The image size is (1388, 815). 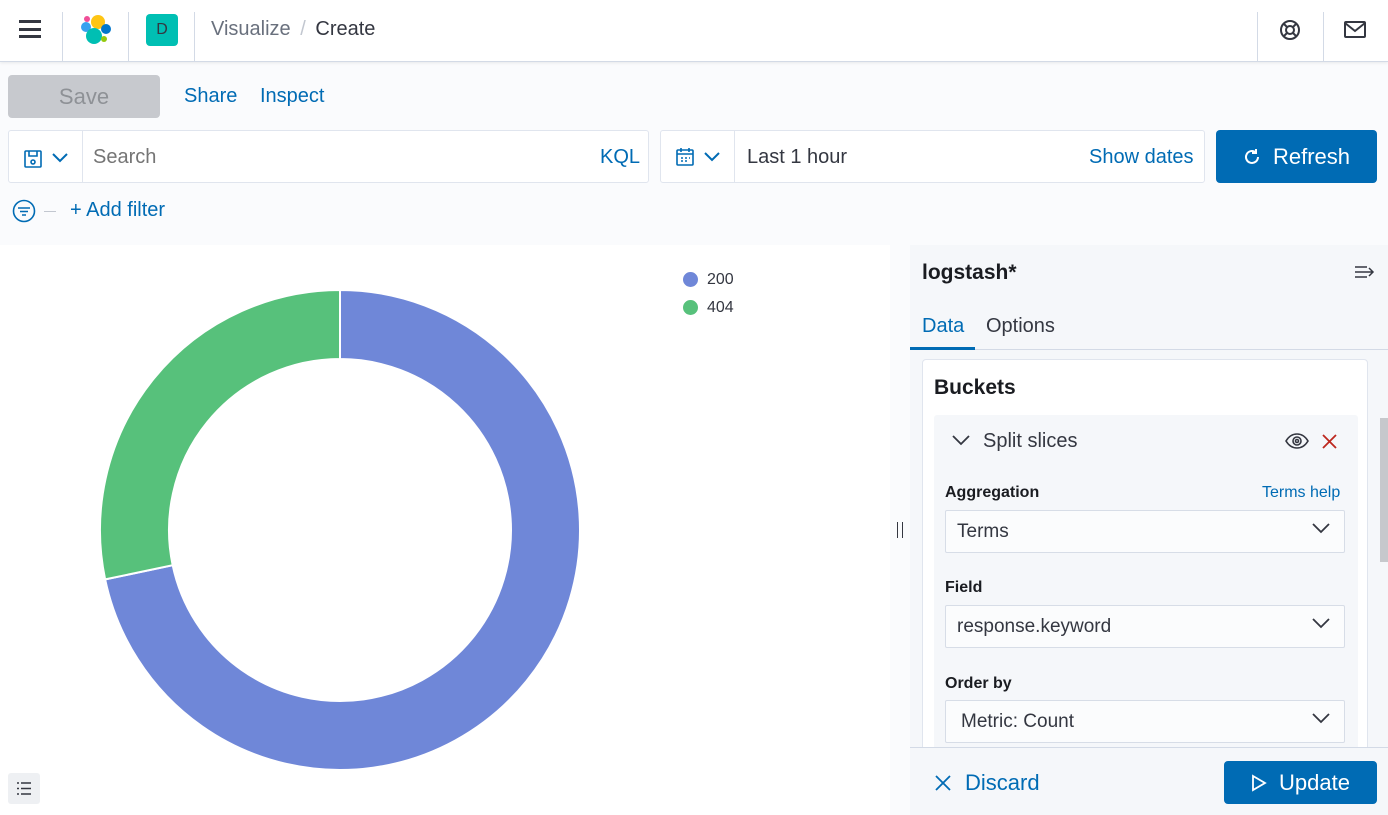 I want to click on list-icon, so click(x=24, y=788).